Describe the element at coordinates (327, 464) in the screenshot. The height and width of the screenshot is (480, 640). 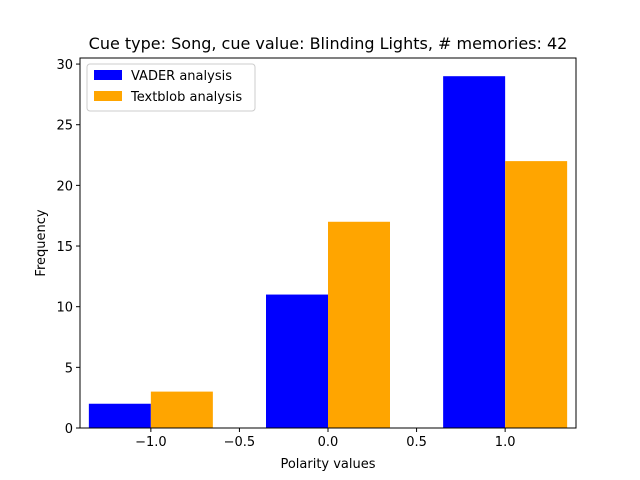
I see `x-axis-label: Polarity values` at that location.